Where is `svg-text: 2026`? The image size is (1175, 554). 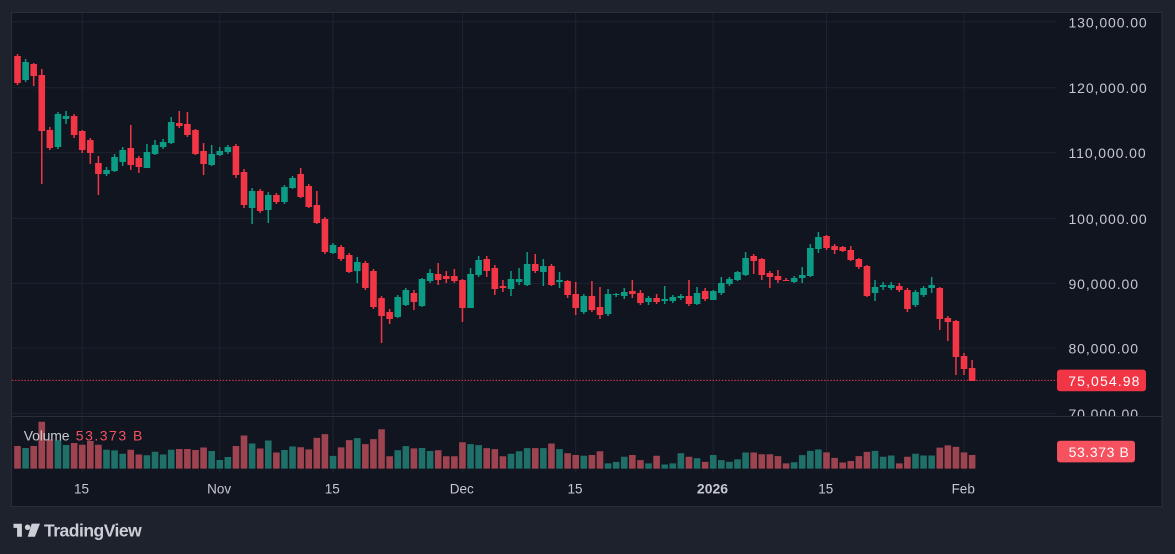 svg-text: 2026 is located at coordinates (712, 489).